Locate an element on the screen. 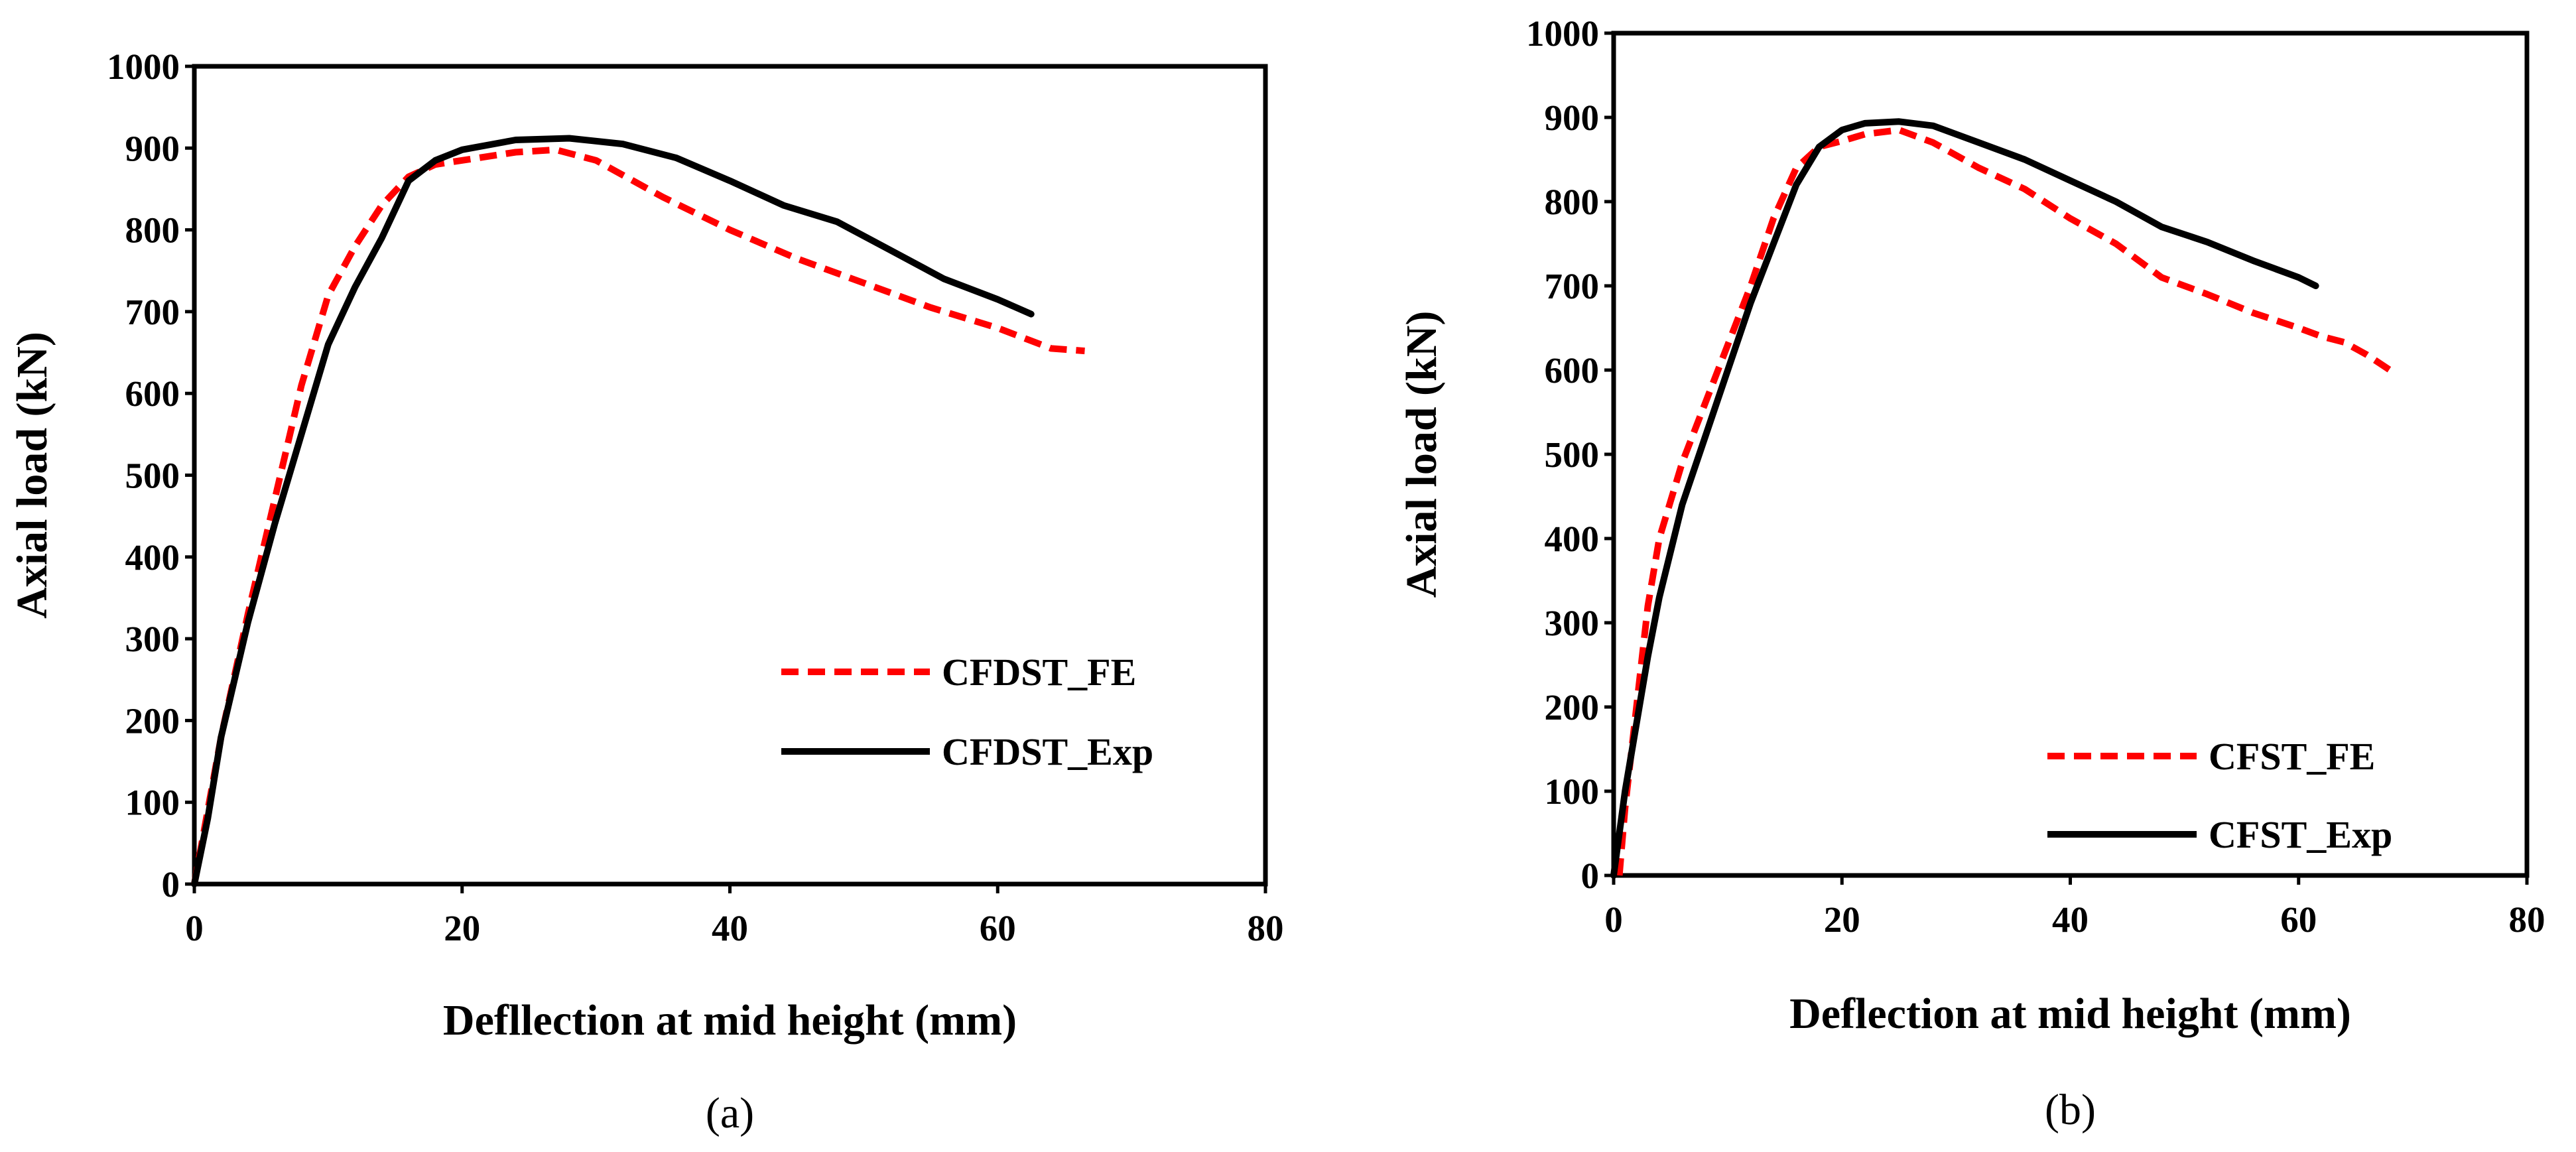  x-axis-title: Defllection at mid height (mm) is located at coordinates (730, 1020).